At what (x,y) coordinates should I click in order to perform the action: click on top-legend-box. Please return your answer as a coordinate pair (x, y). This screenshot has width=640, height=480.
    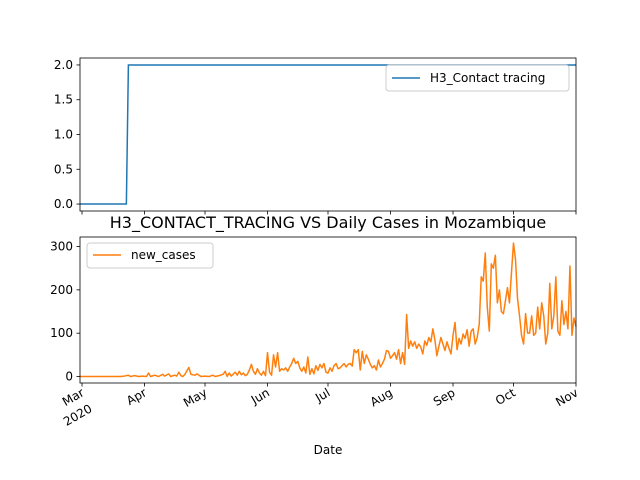
    Looking at the image, I should click on (477, 78).